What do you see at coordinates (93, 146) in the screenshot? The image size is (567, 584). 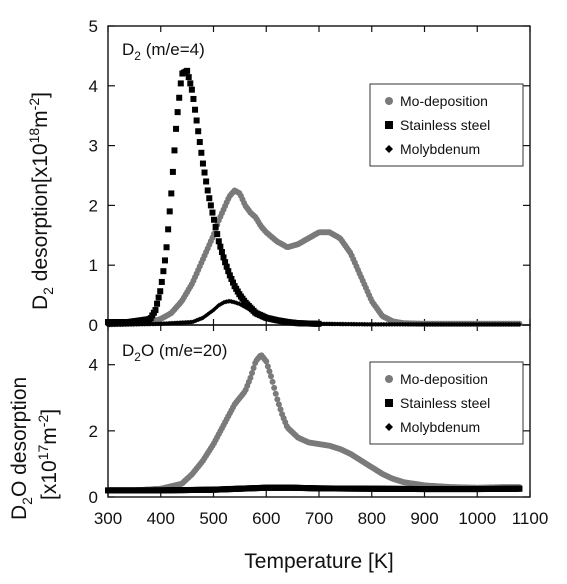 I see `y-tick-label: 3` at bounding box center [93, 146].